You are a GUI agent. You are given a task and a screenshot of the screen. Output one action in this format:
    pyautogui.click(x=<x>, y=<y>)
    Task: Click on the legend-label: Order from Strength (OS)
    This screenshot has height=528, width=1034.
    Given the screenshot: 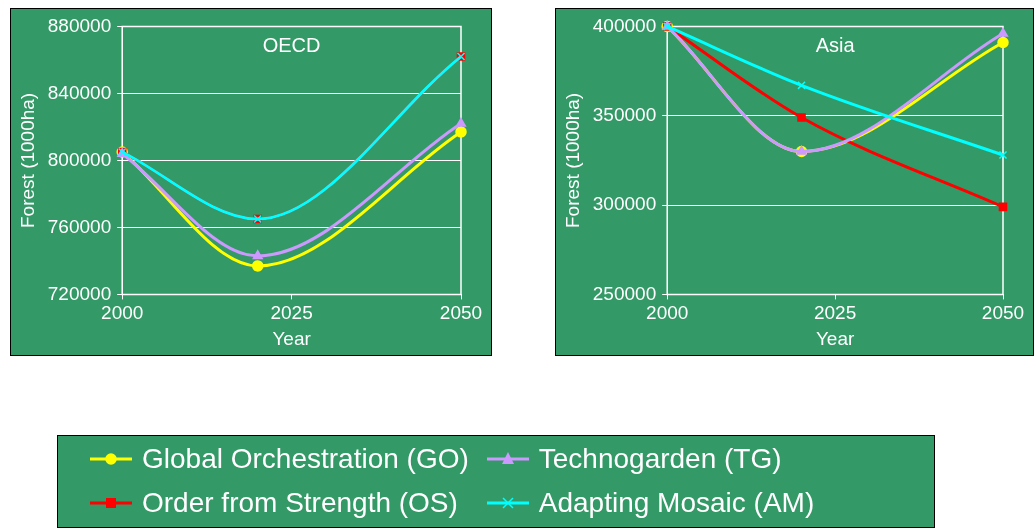 What is the action you would take?
    pyautogui.click(x=300, y=502)
    